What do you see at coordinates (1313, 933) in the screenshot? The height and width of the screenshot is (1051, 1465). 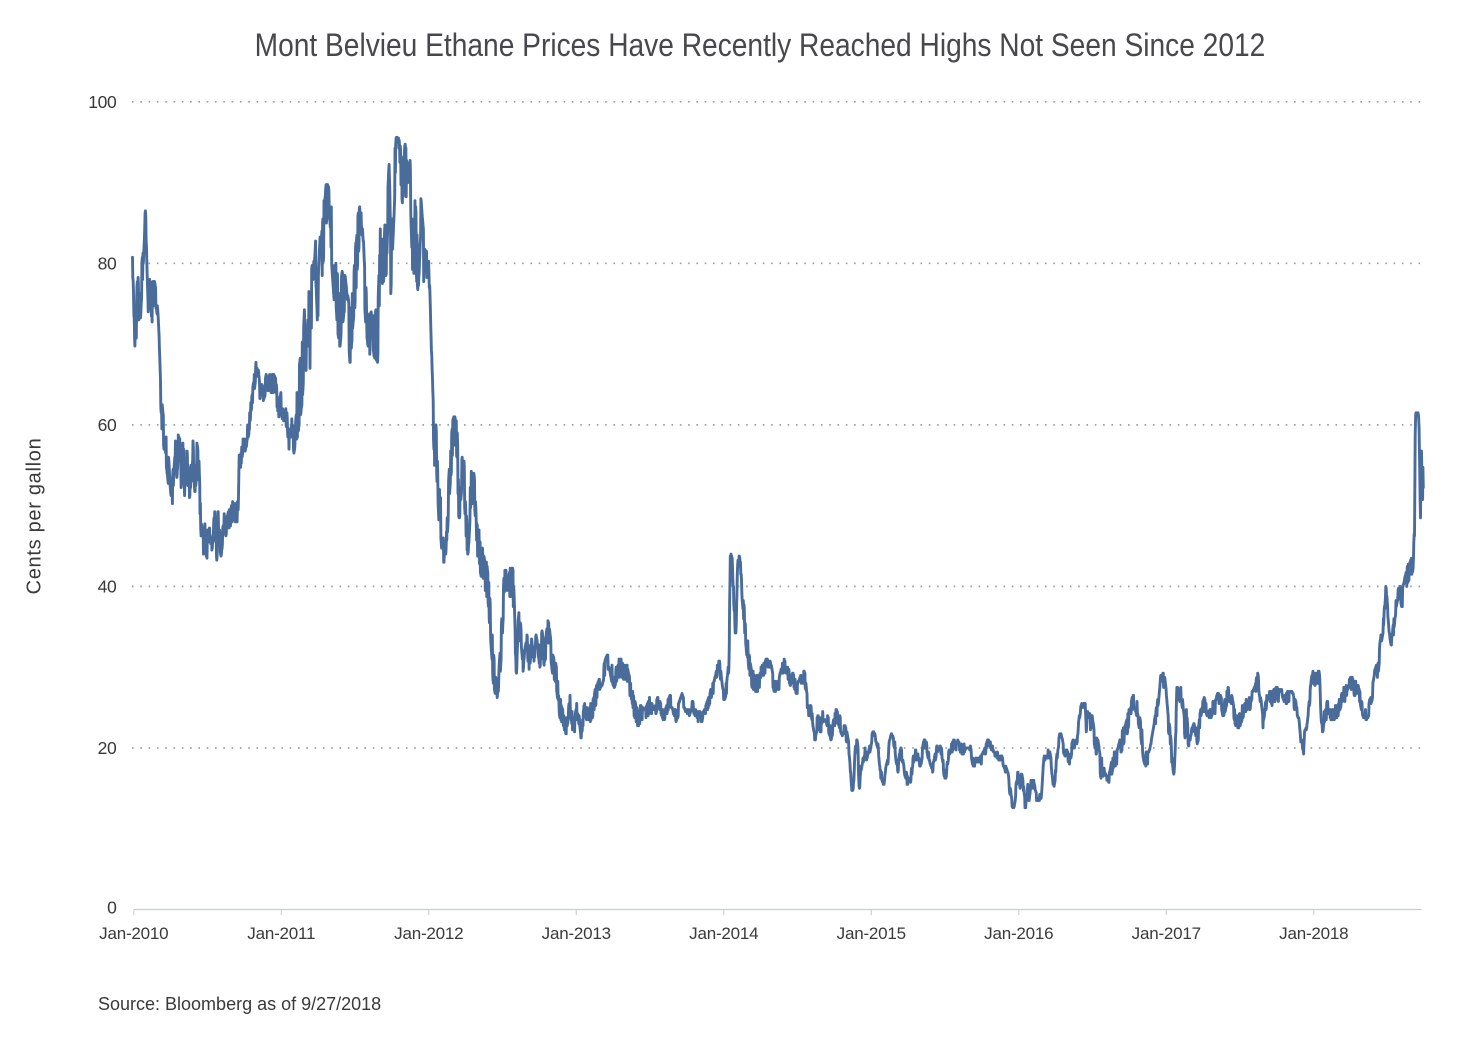 I see `svg-text: Jan-2018` at bounding box center [1313, 933].